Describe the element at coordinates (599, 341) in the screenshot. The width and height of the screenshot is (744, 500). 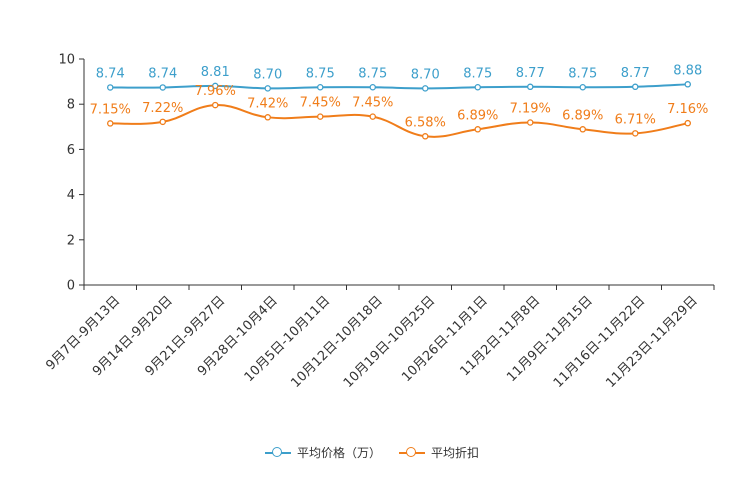
I see `x-tick-label: 11月16日-11月22日` at that location.